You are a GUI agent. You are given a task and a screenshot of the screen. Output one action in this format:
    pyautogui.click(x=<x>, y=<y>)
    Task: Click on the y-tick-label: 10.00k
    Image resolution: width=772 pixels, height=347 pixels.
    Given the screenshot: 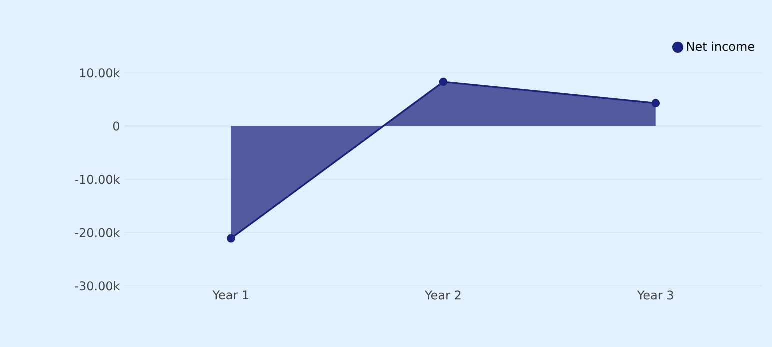 What is the action you would take?
    pyautogui.click(x=100, y=73)
    